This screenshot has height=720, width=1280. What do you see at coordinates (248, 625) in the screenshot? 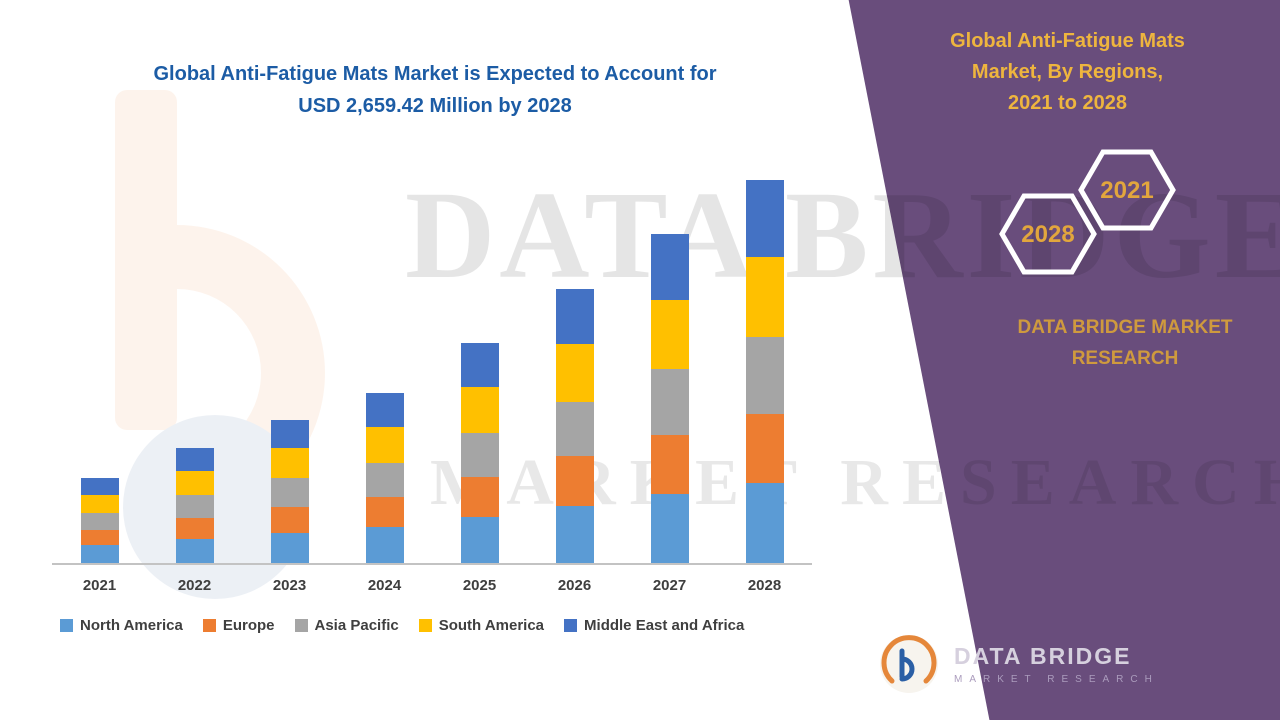
I see `legend-label-europe: Europe` at bounding box center [248, 625].